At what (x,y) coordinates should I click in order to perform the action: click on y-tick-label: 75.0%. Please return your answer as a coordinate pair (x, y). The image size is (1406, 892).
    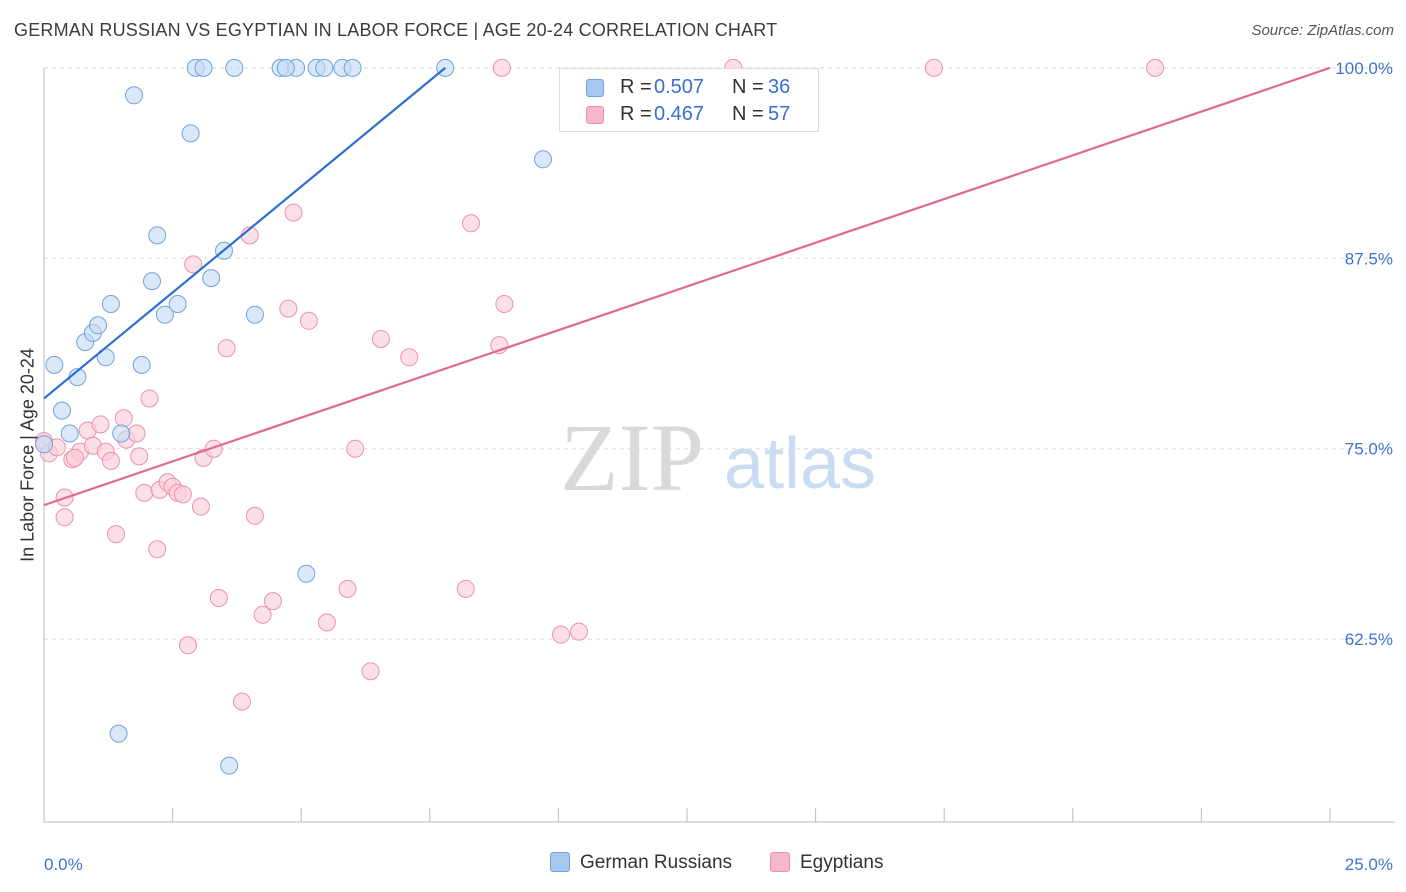
    Looking at the image, I should click on (1369, 449).